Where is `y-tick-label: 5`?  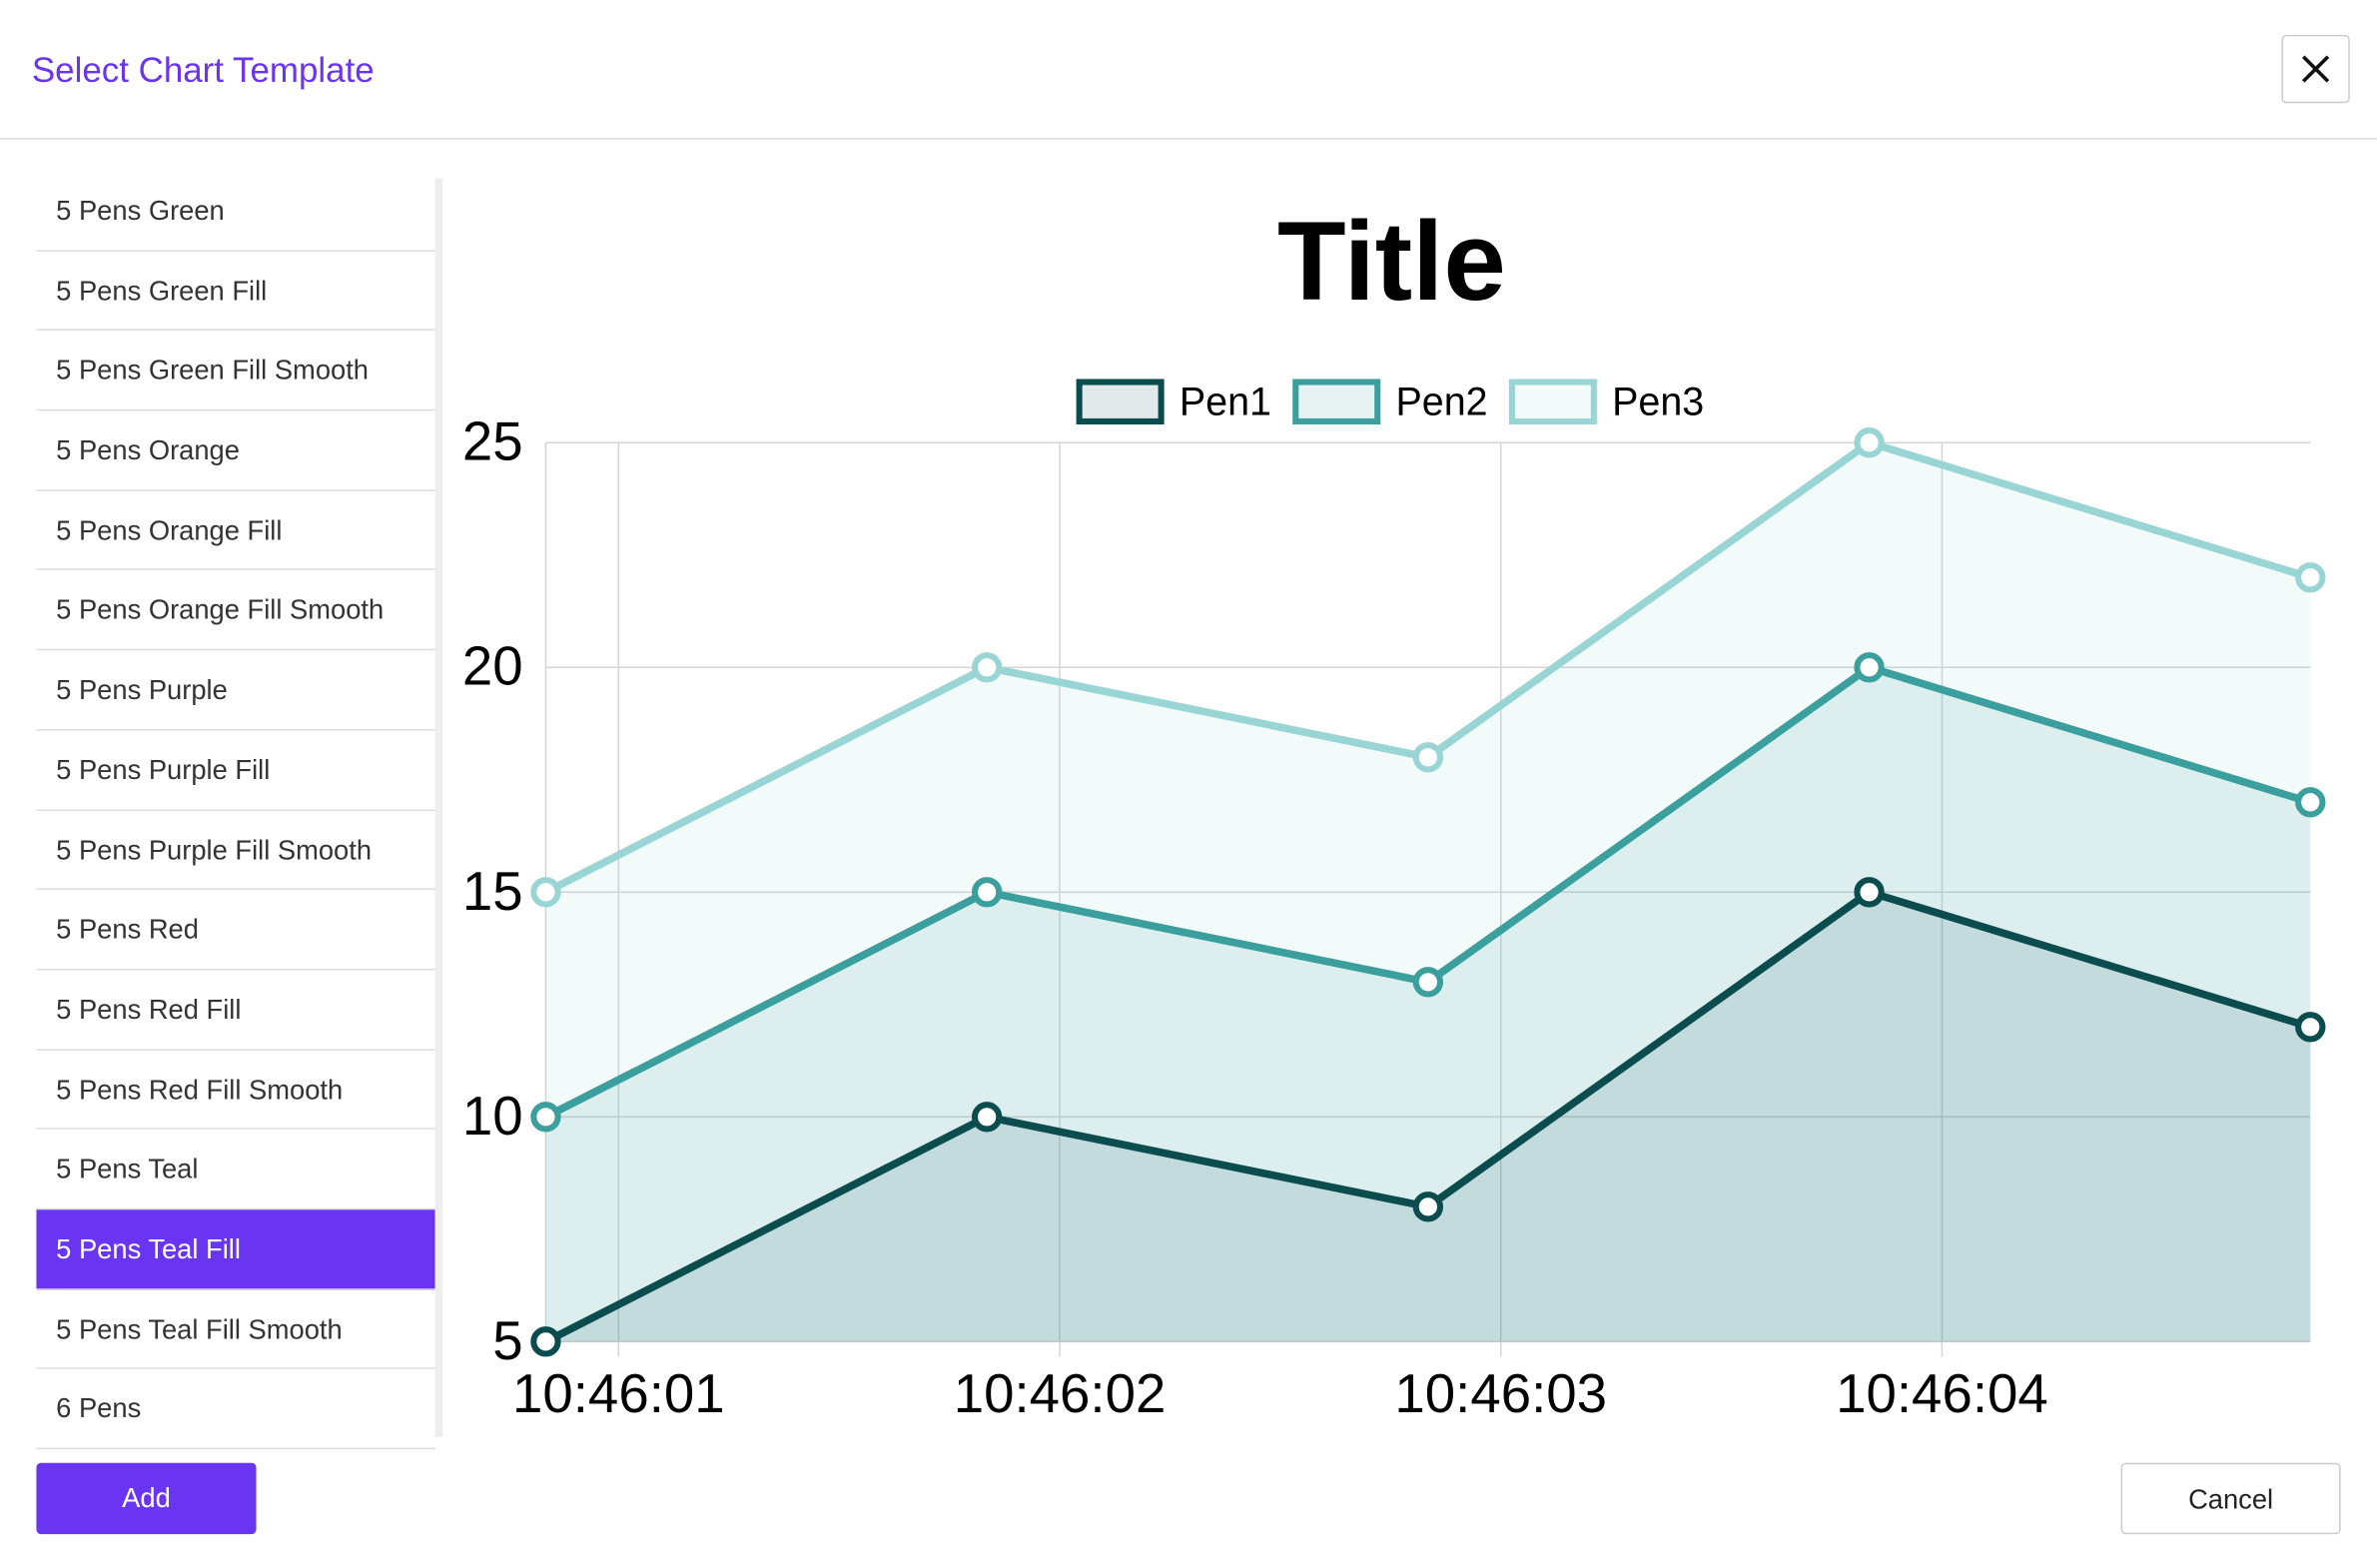 y-tick-label: 5 is located at coordinates (507, 1340).